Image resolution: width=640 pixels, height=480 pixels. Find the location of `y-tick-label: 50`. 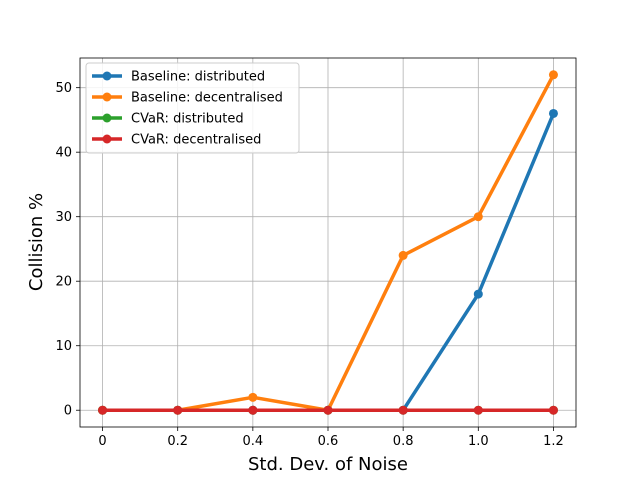

y-tick-label: 50 is located at coordinates (63, 88).